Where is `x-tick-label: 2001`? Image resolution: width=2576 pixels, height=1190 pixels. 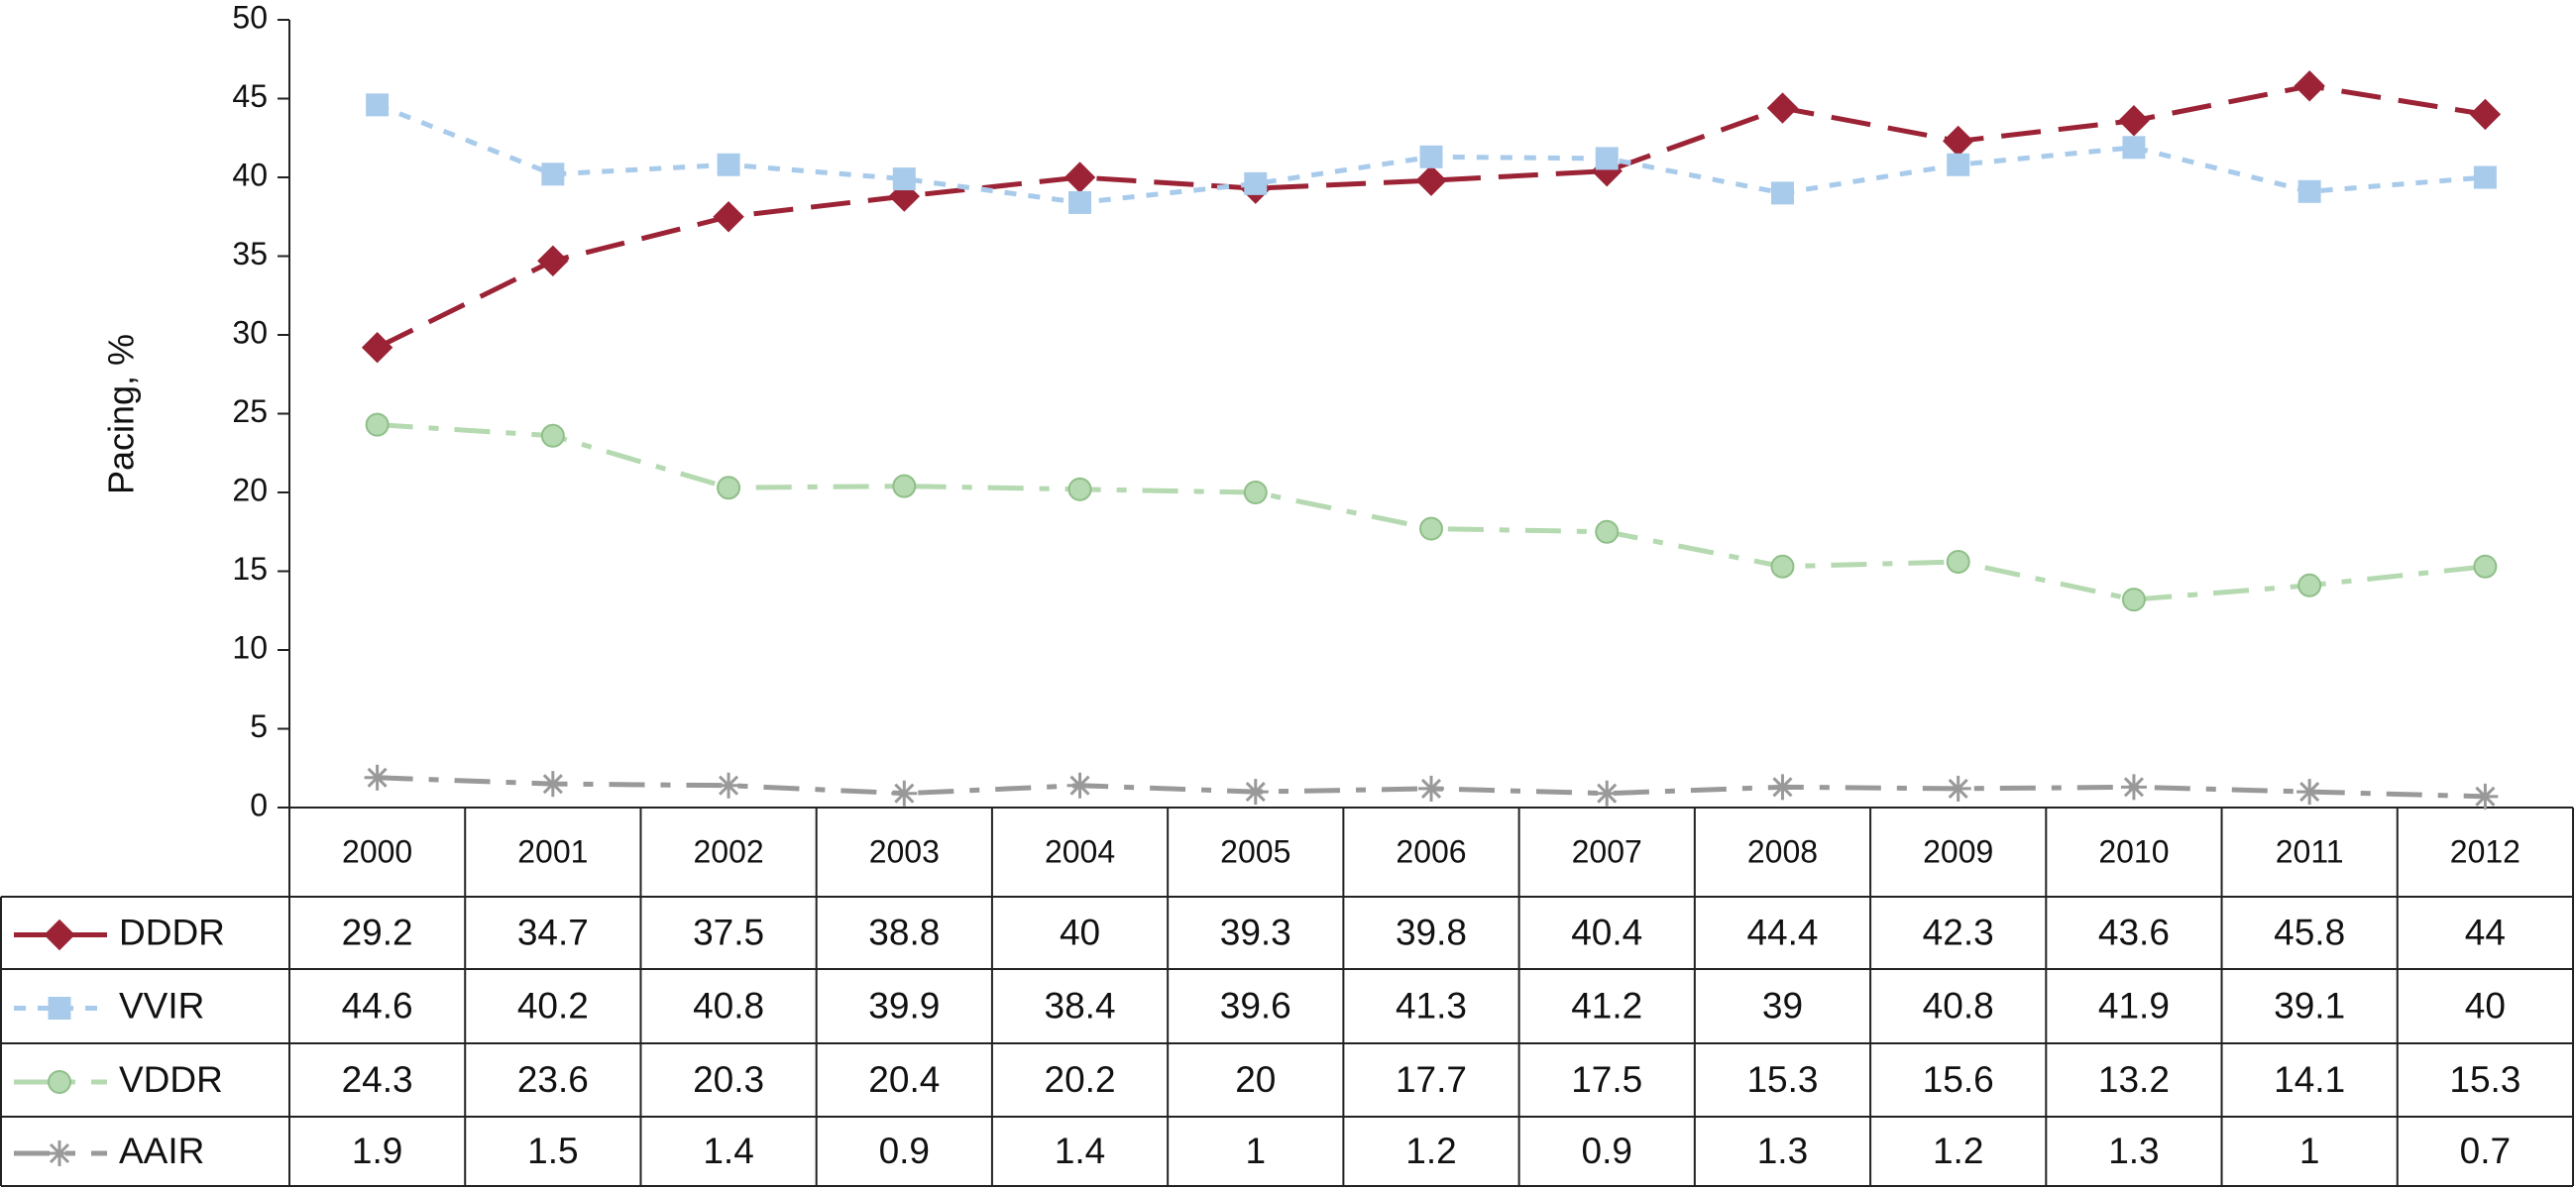
x-tick-label: 2001 is located at coordinates (552, 851).